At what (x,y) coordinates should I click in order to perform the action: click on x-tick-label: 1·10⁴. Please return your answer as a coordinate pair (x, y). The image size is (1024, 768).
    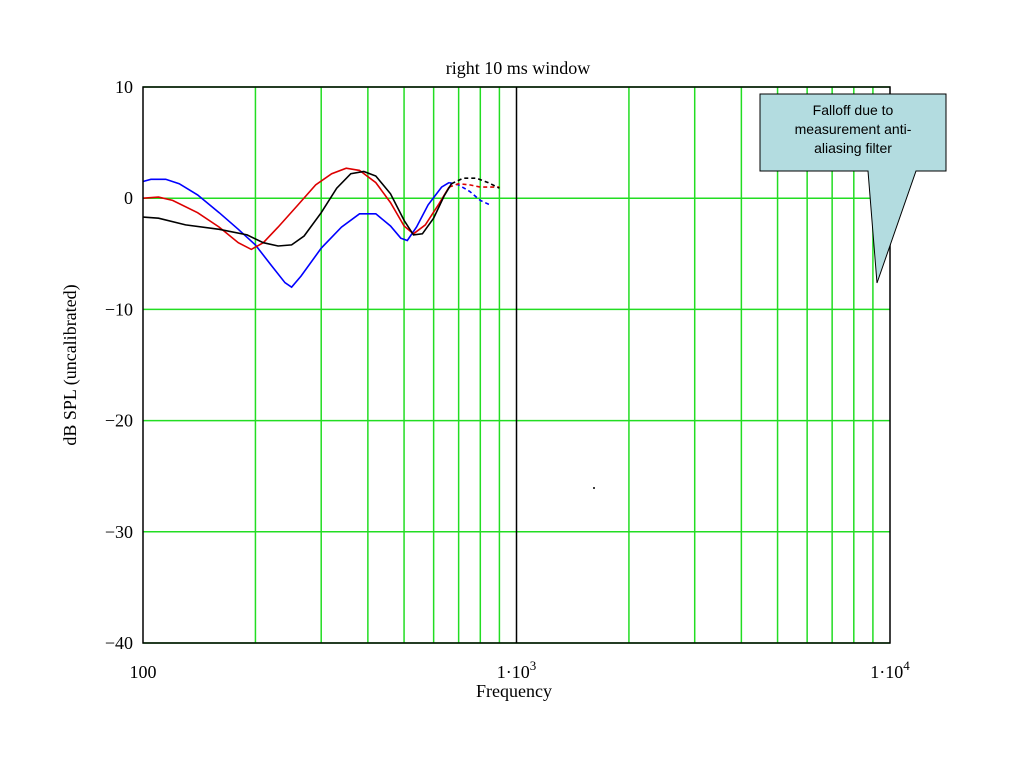
    Looking at the image, I should click on (890, 670).